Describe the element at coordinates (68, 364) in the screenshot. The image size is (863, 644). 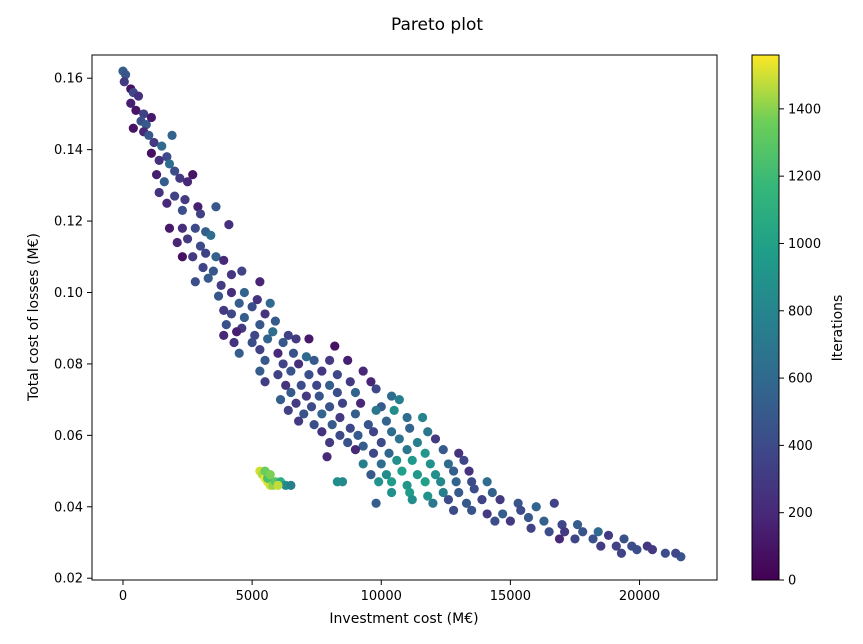
I see `y-tick-label: 0.08` at that location.